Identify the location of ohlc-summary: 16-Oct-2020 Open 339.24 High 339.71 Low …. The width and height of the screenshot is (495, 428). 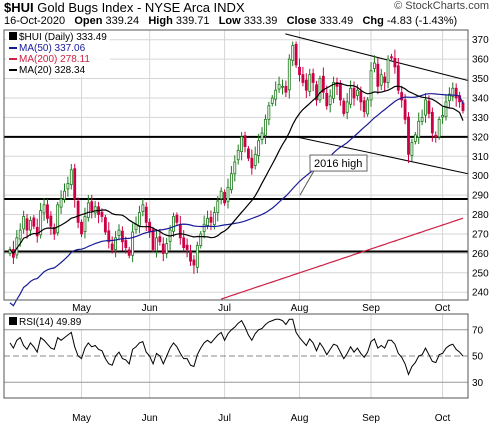
(230, 21).